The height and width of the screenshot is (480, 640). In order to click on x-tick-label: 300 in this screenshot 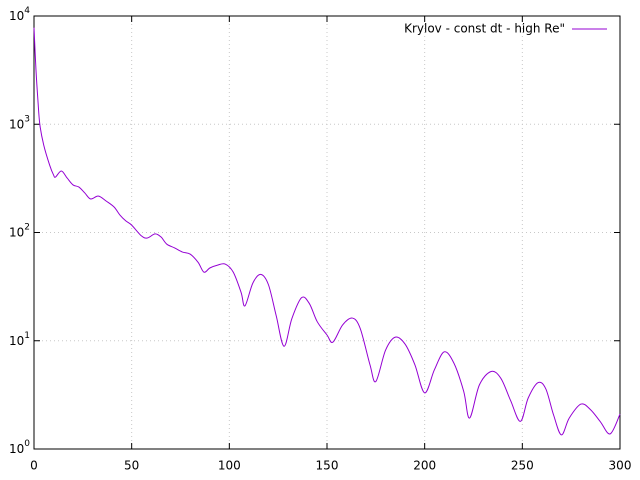, I will do `click(620, 466)`.